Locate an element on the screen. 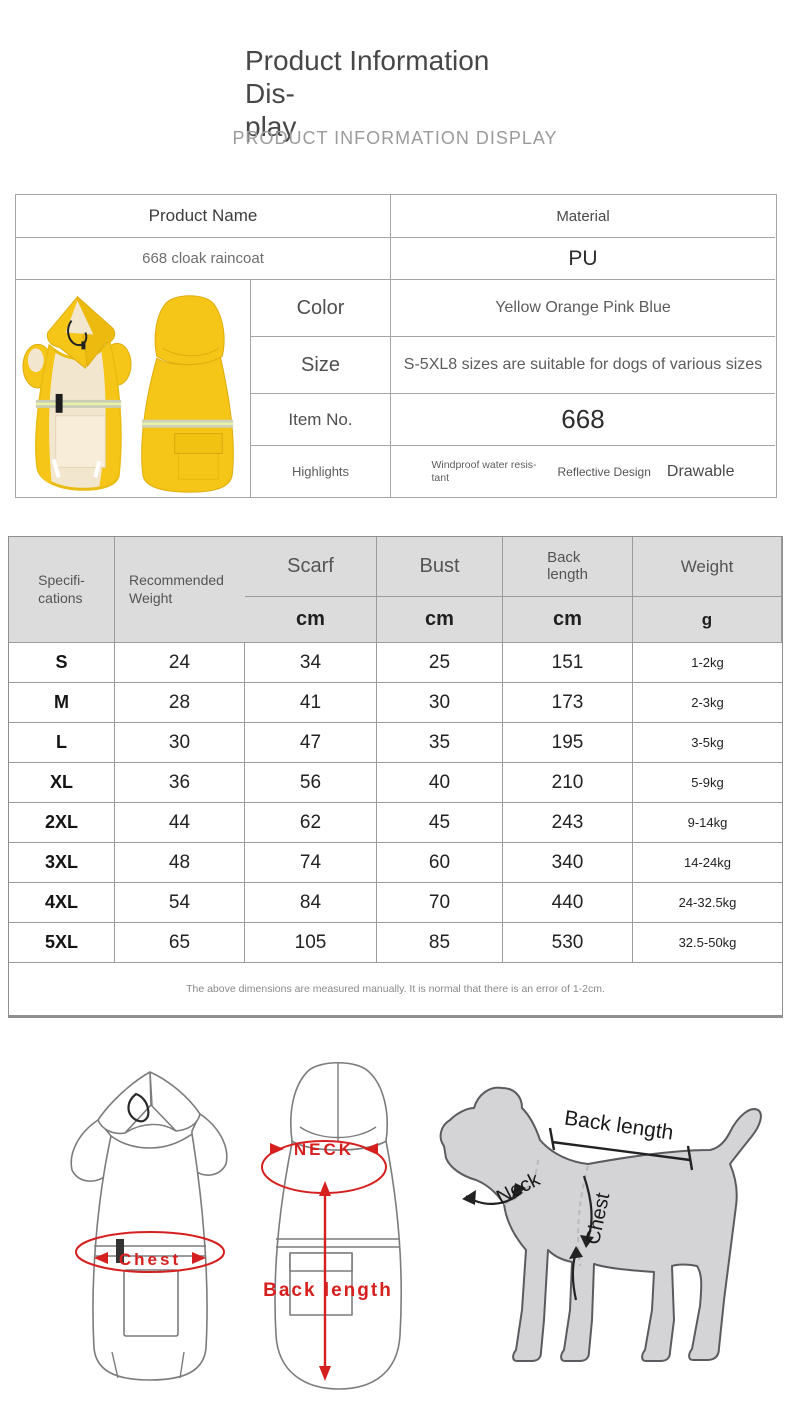  table-cell: 14-24kg is located at coordinates (707, 863).